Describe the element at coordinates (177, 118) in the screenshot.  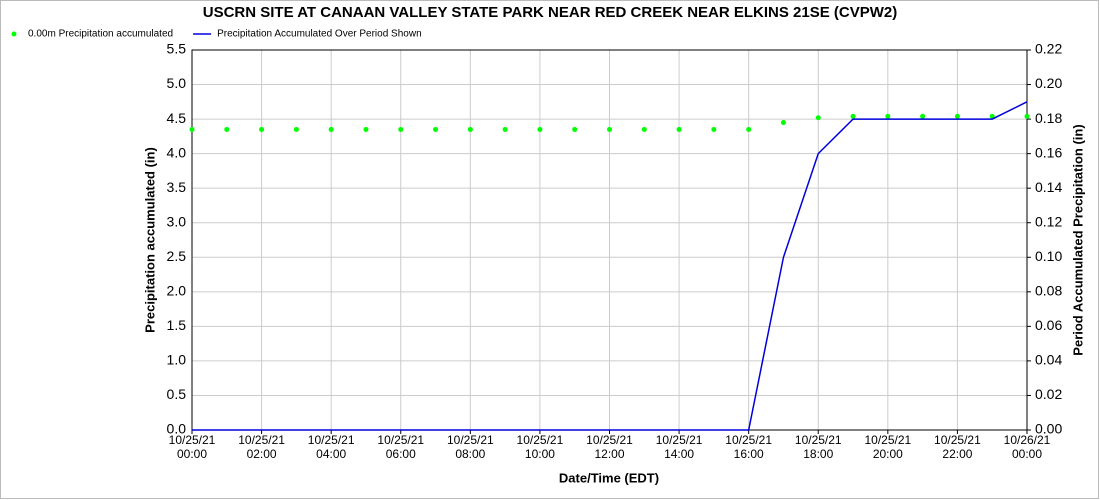
I see `y-tick-label: 4.5` at that location.